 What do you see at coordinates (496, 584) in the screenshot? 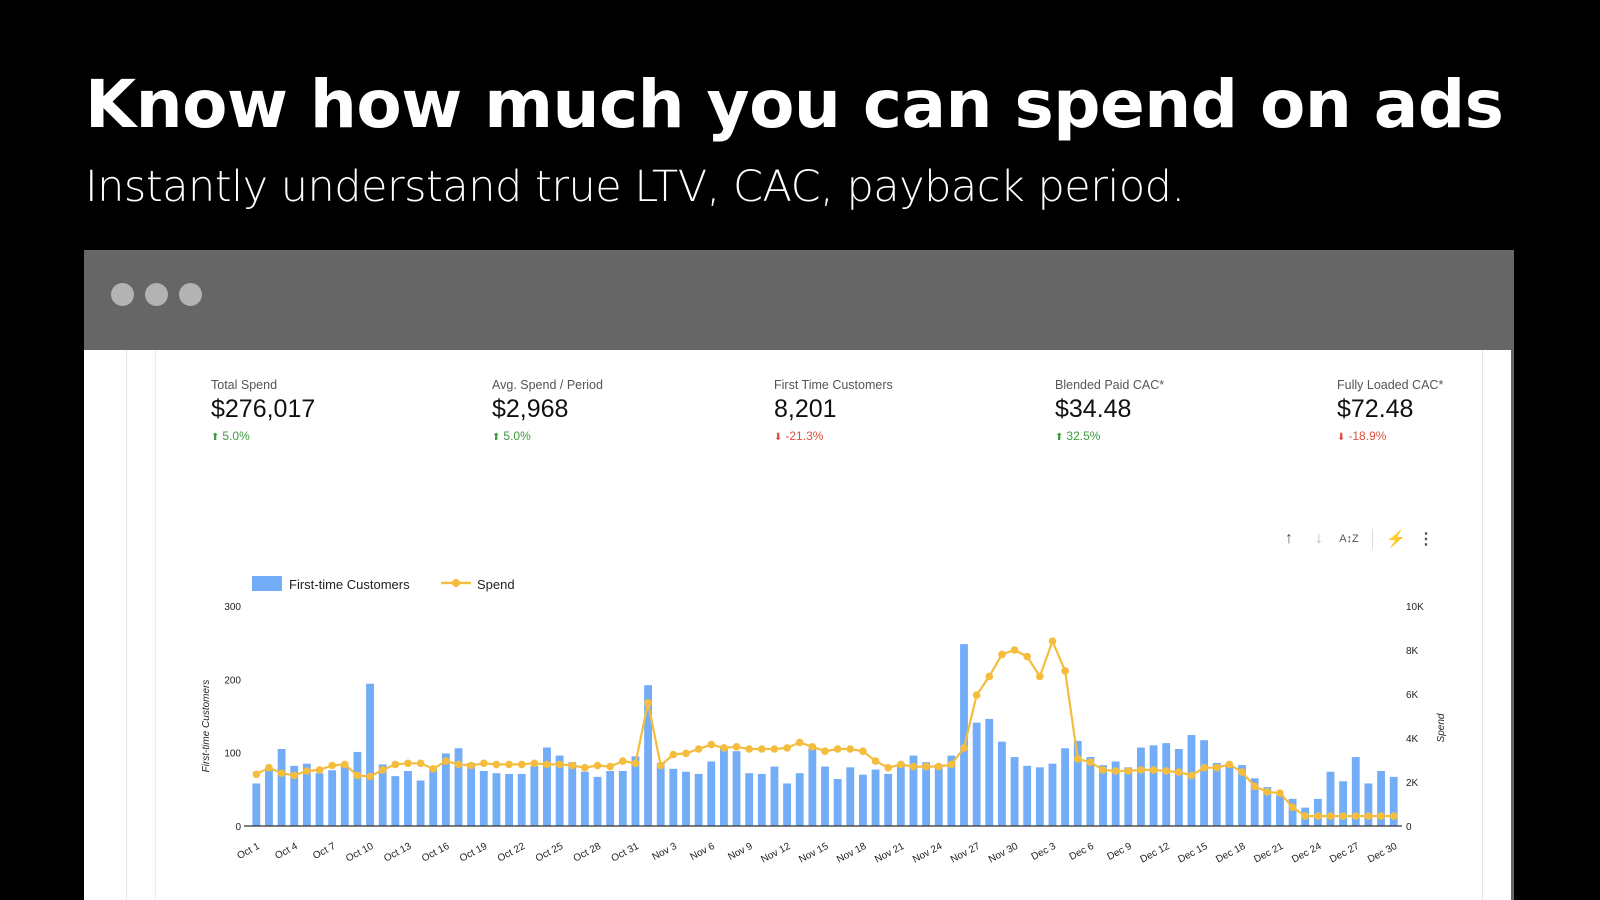
I see `legend-label: Spend` at bounding box center [496, 584].